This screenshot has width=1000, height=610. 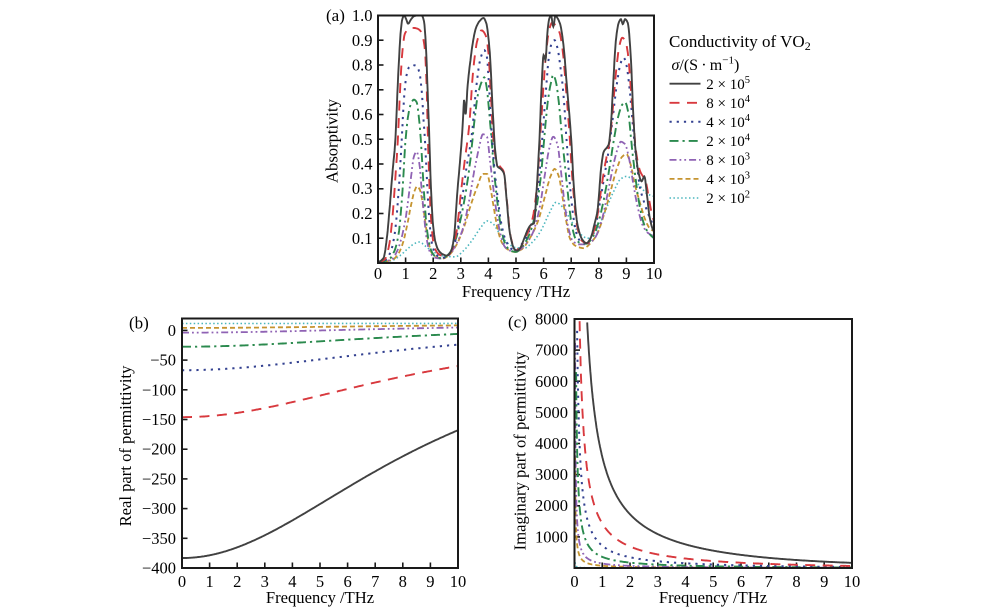 What do you see at coordinates (159, 389) in the screenshot?
I see `svg-text: −100` at bounding box center [159, 389].